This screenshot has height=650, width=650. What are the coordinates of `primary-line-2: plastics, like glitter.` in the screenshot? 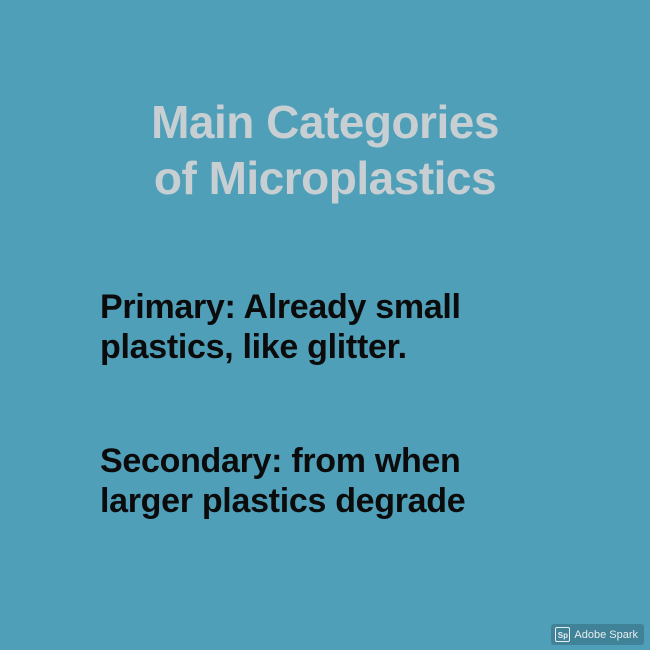 It's located at (253, 347).